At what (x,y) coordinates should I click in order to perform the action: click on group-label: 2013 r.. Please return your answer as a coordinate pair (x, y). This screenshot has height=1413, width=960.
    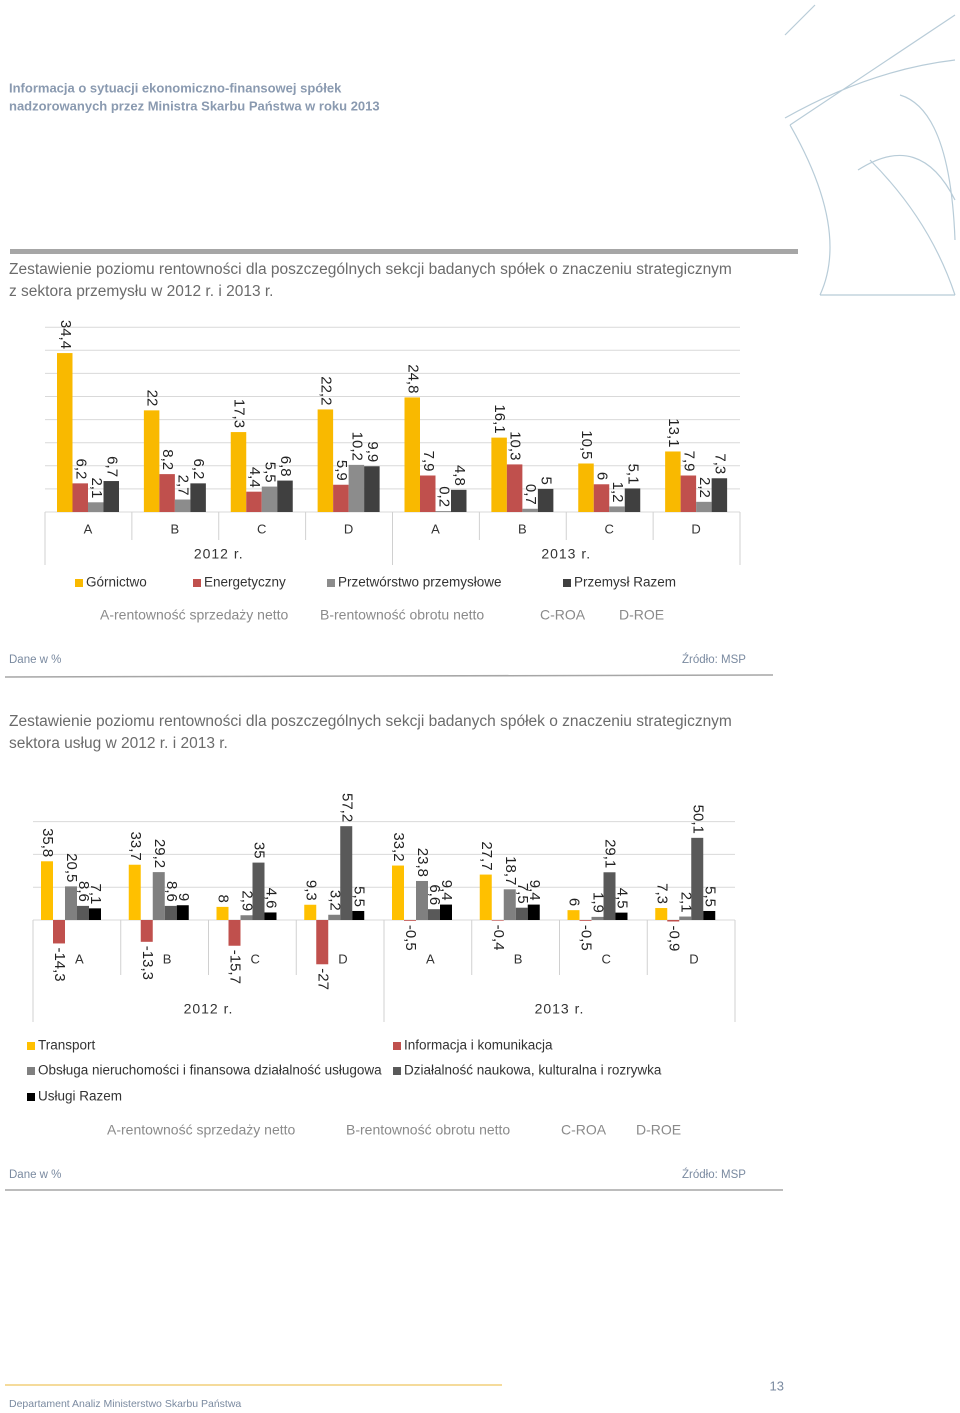
    Looking at the image, I should click on (566, 554).